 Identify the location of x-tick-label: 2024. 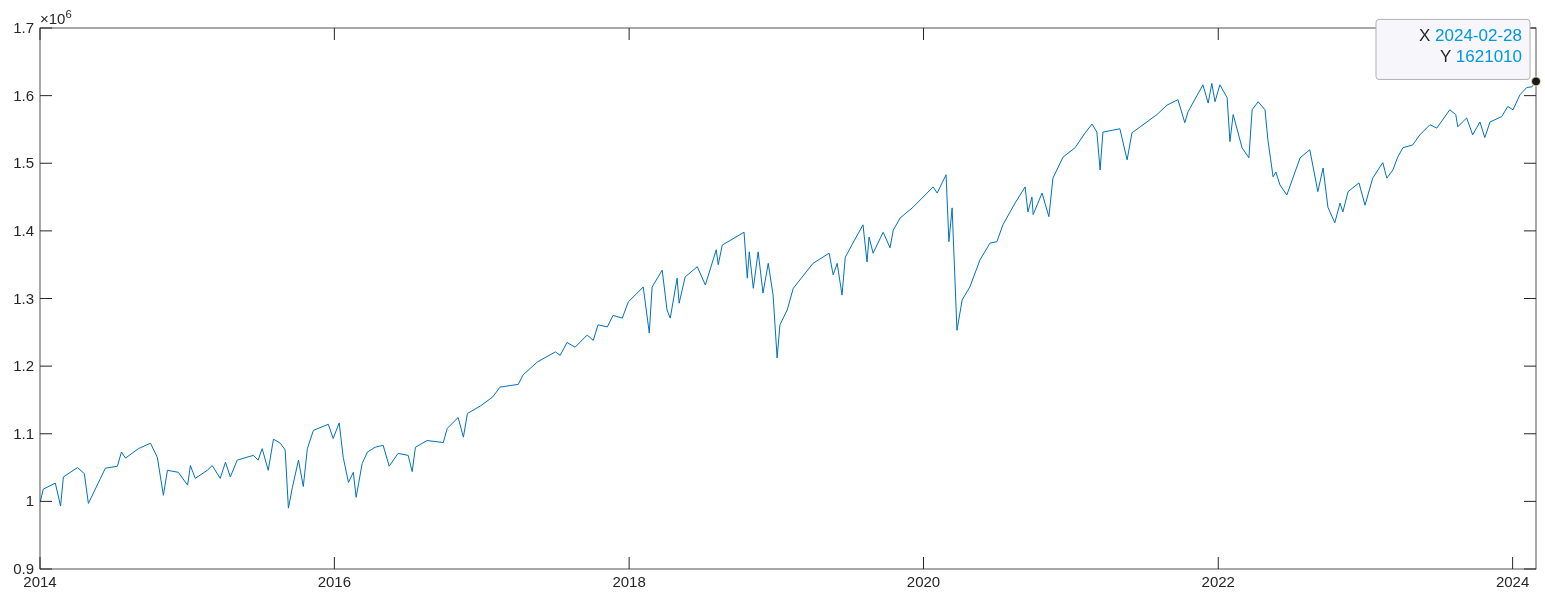
(1512, 581).